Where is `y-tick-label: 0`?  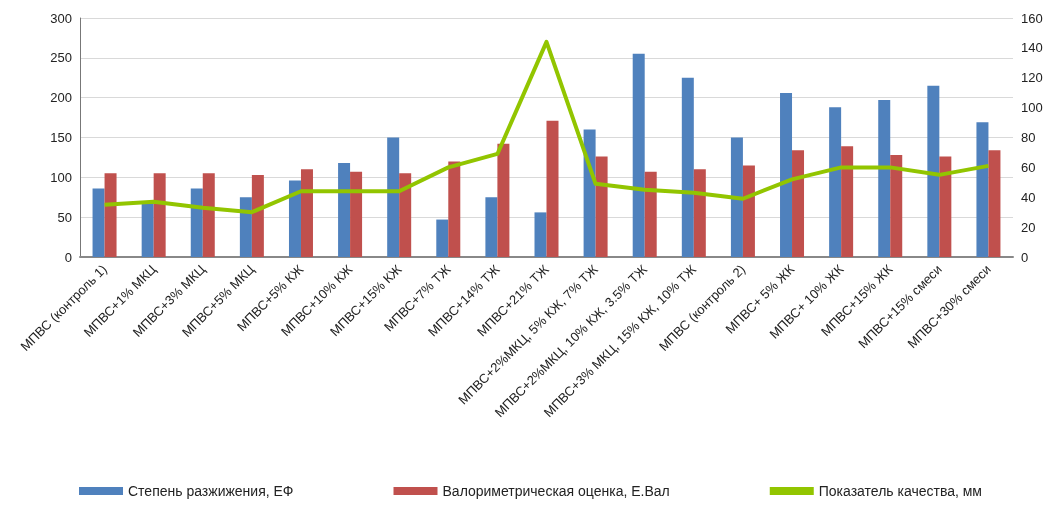
y-tick-label: 0 is located at coordinates (68, 257).